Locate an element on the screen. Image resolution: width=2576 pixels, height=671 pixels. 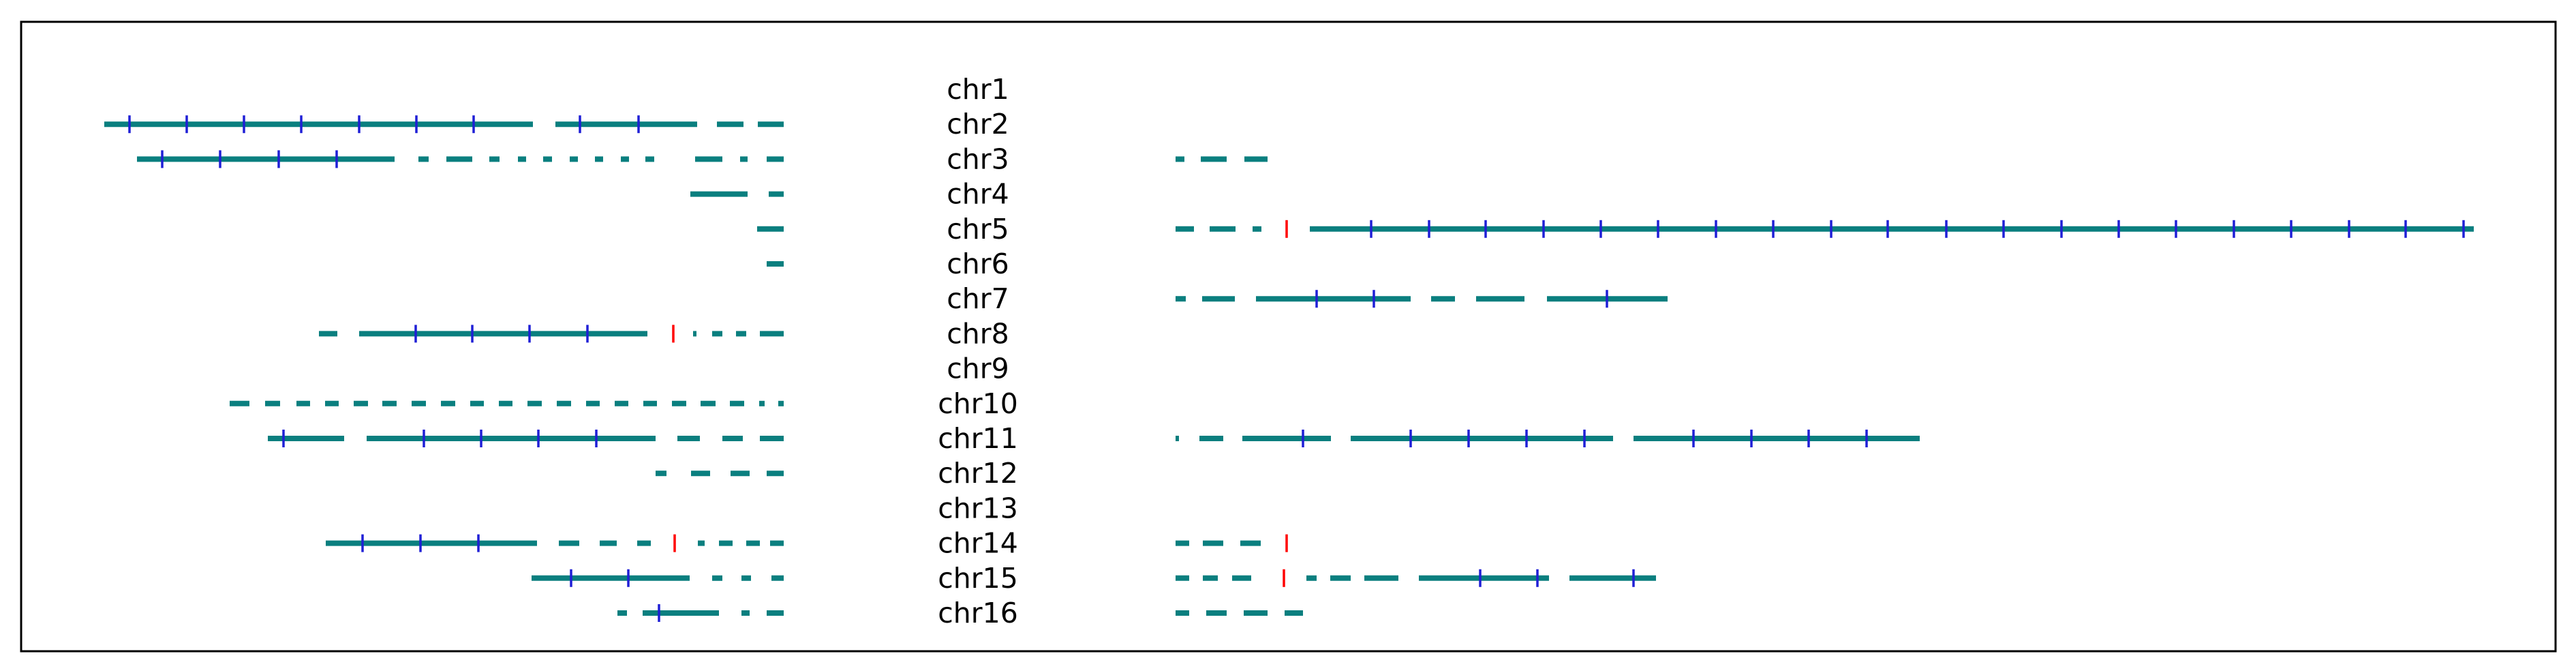
chromosome-row-chr7: chr7 is located at coordinates (1307, 298).